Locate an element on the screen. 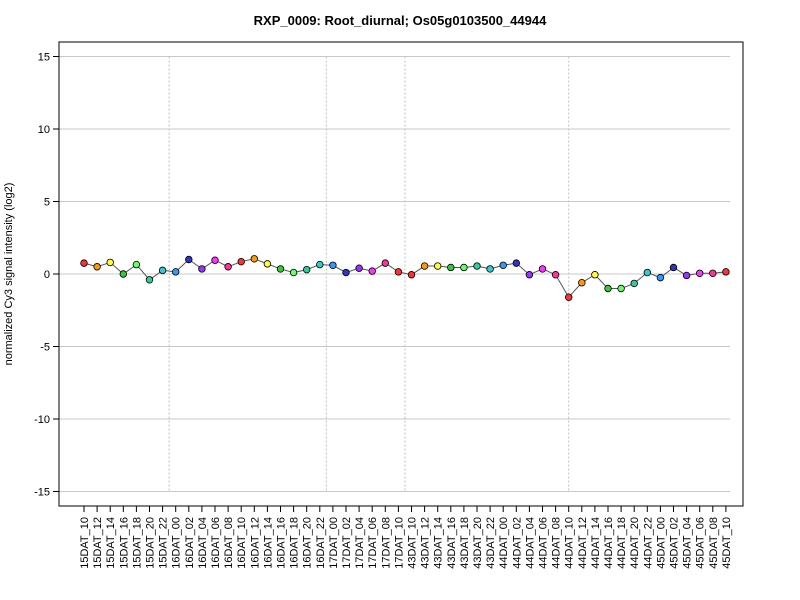  y-tick-label: -15 is located at coordinates (42, 493).